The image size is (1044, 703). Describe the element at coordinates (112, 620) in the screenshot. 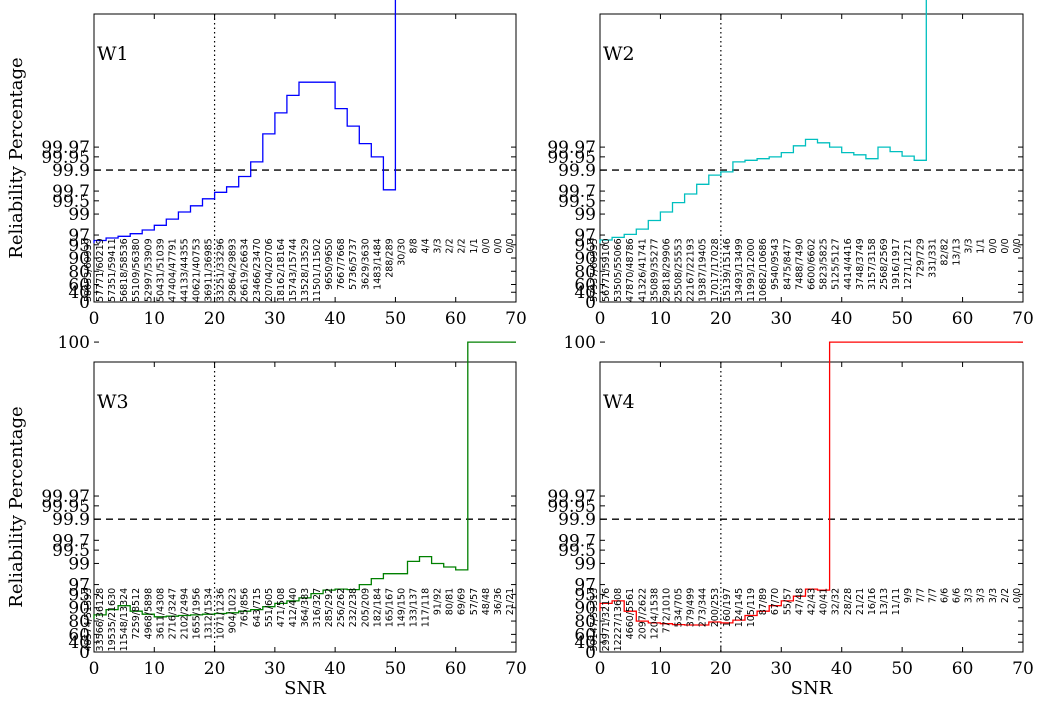

I see `count-label: 19535/21630` at that location.